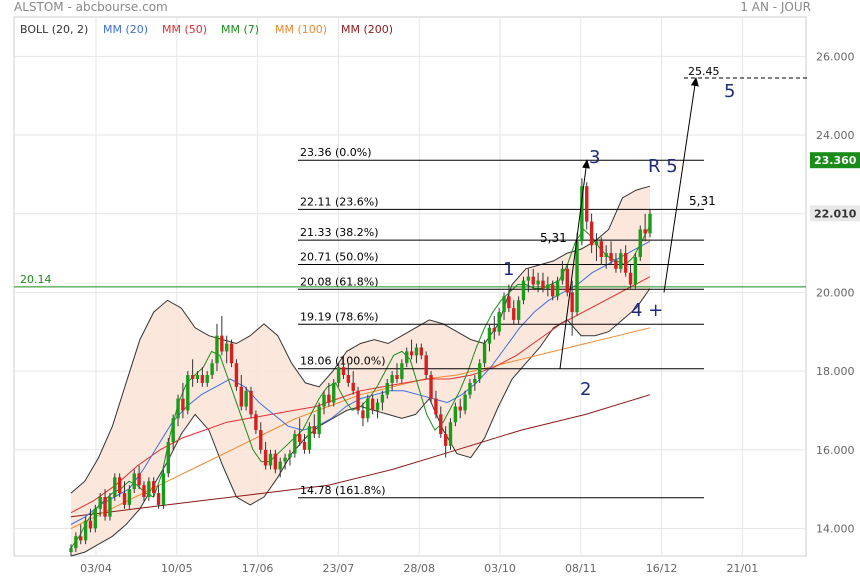 This screenshot has height=580, width=860. I want to click on last-price-badge: 23.360, so click(835, 160).